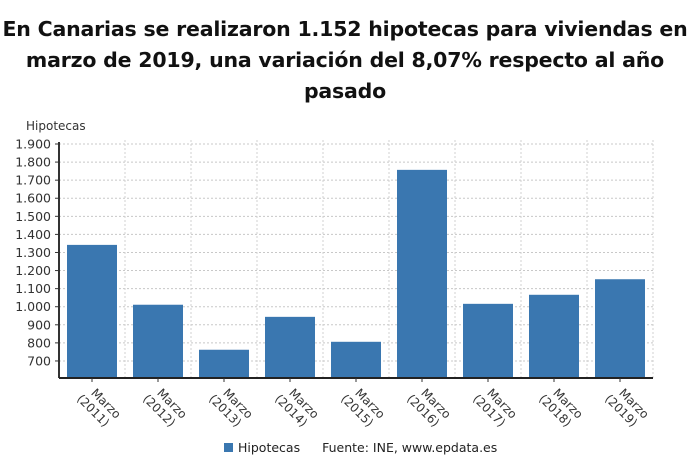 The width and height of the screenshot is (690, 465). What do you see at coordinates (561, 408) in the screenshot?
I see `x-tick-label: Marzo(2018)` at bounding box center [561, 408].